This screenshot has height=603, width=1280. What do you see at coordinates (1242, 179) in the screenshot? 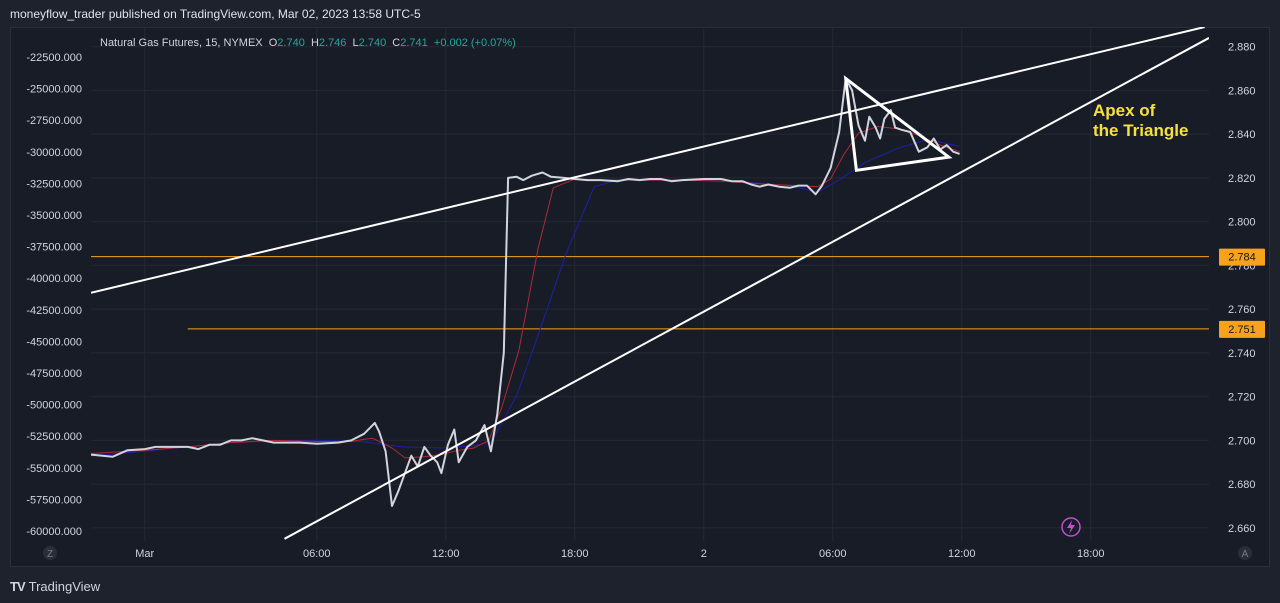
I see `right-axis-tick-label: 2.820` at bounding box center [1242, 179].